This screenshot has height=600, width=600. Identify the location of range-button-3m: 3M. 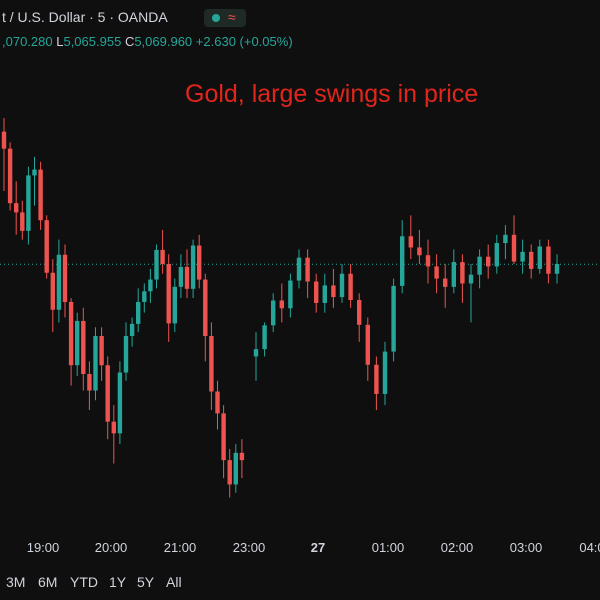
(16, 582).